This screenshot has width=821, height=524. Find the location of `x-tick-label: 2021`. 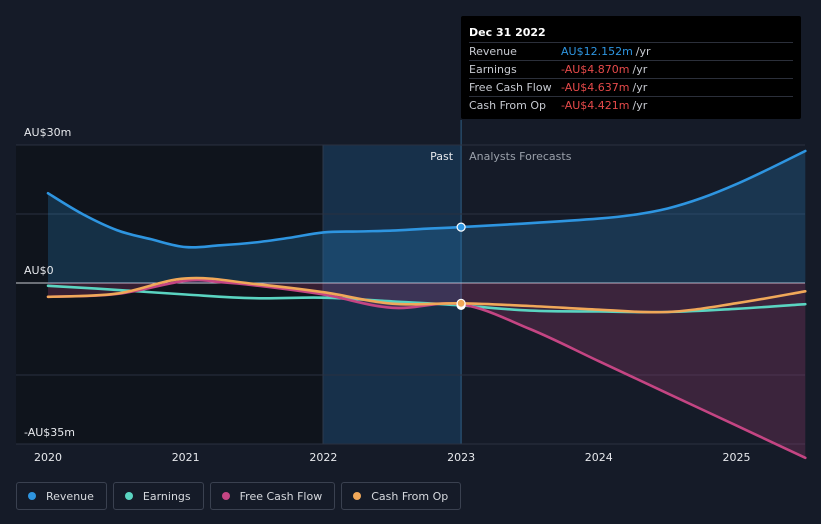

x-tick-label: 2021 is located at coordinates (186, 457).